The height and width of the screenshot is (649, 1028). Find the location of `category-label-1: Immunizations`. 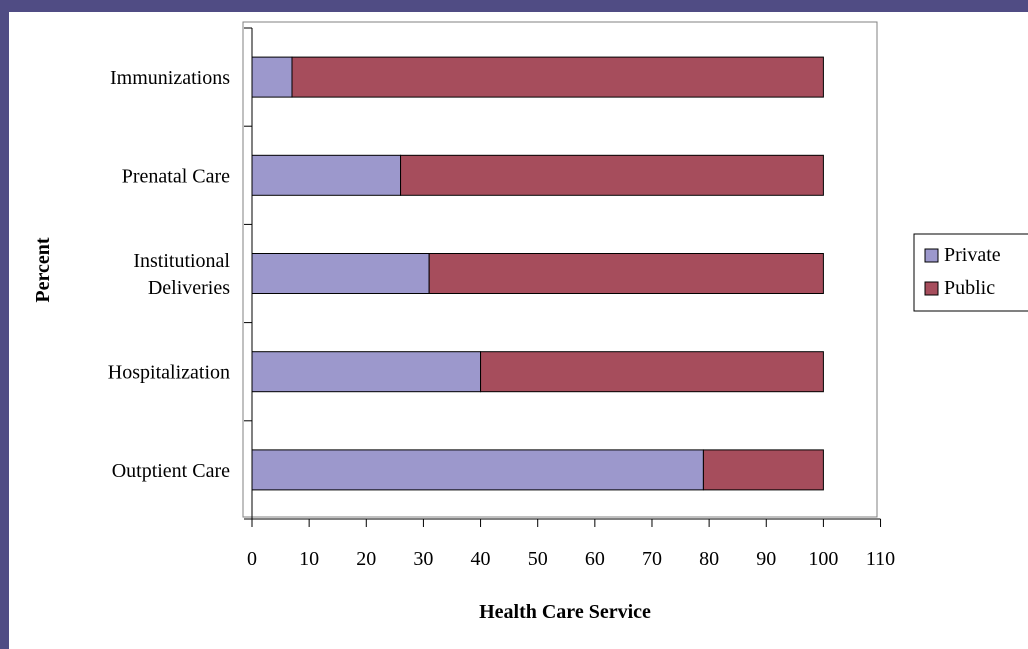

category-label-1: Immunizations is located at coordinates (170, 78).